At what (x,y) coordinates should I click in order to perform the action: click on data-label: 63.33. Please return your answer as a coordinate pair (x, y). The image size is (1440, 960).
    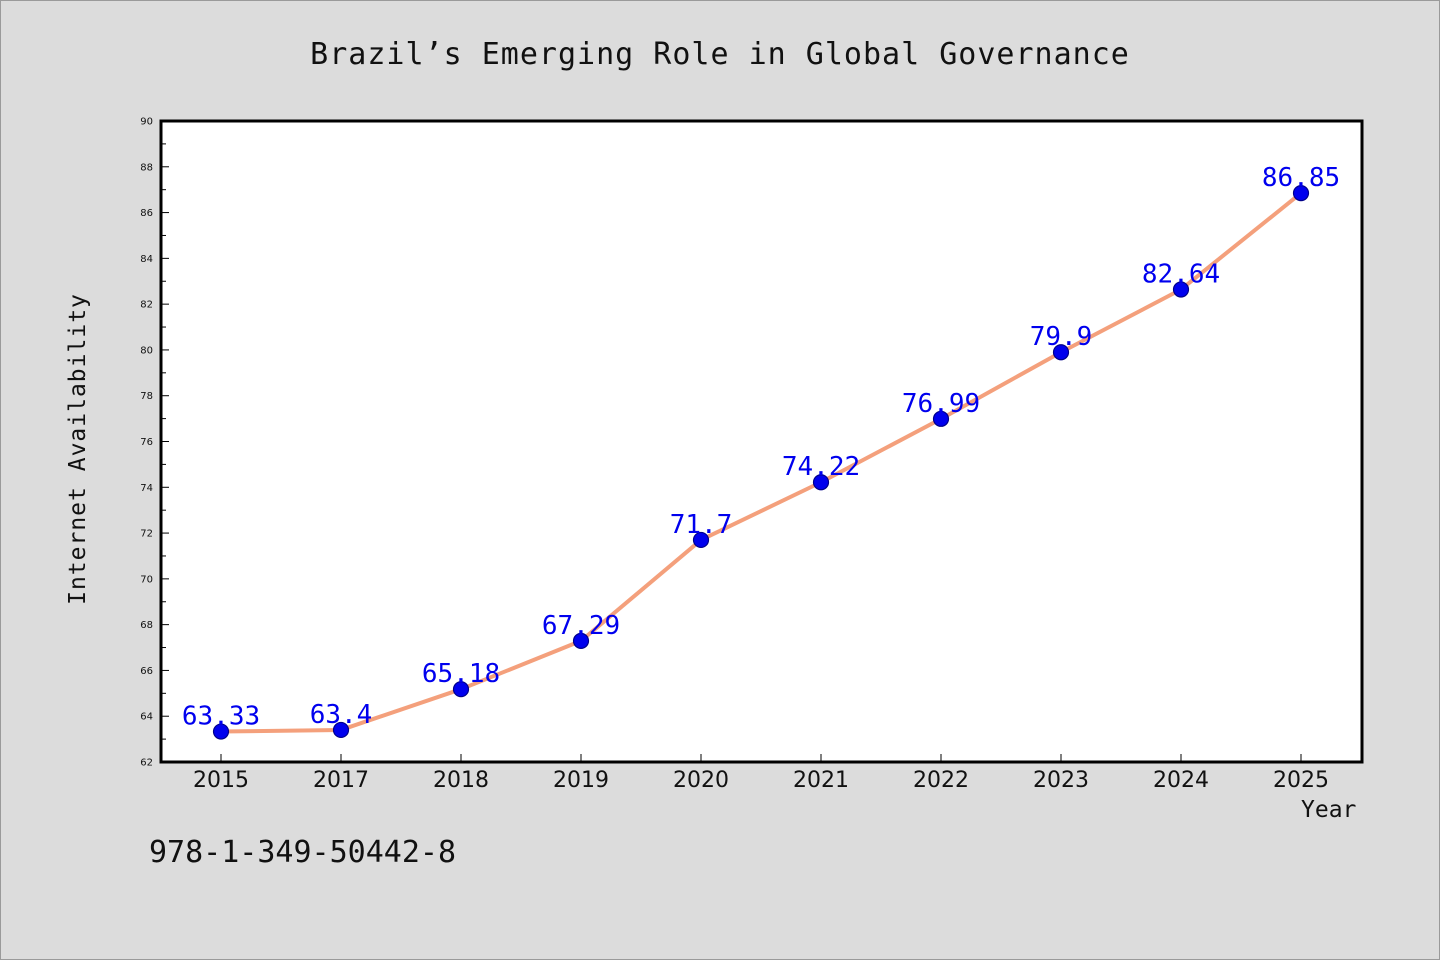
    Looking at the image, I should click on (221, 717).